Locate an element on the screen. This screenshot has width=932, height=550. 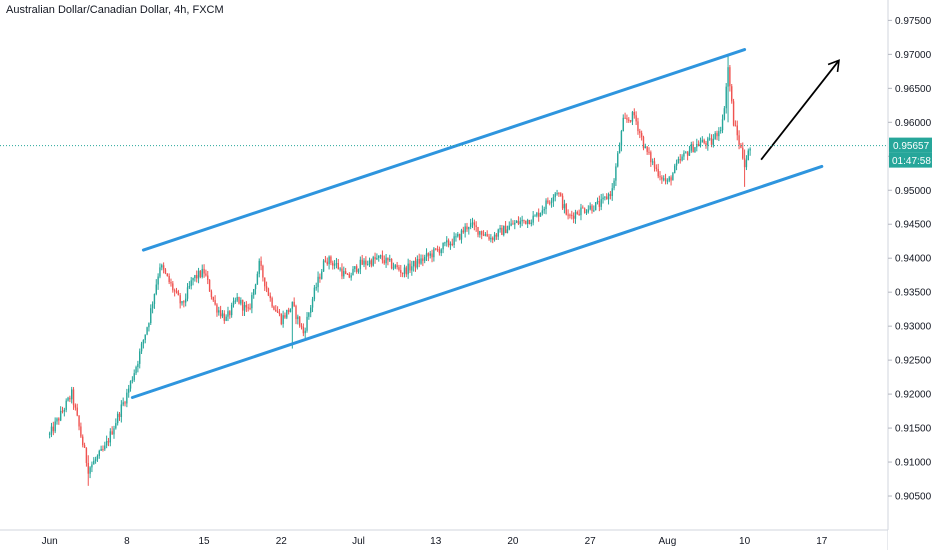
price-tick-label: 0.96500 is located at coordinates (913, 89).